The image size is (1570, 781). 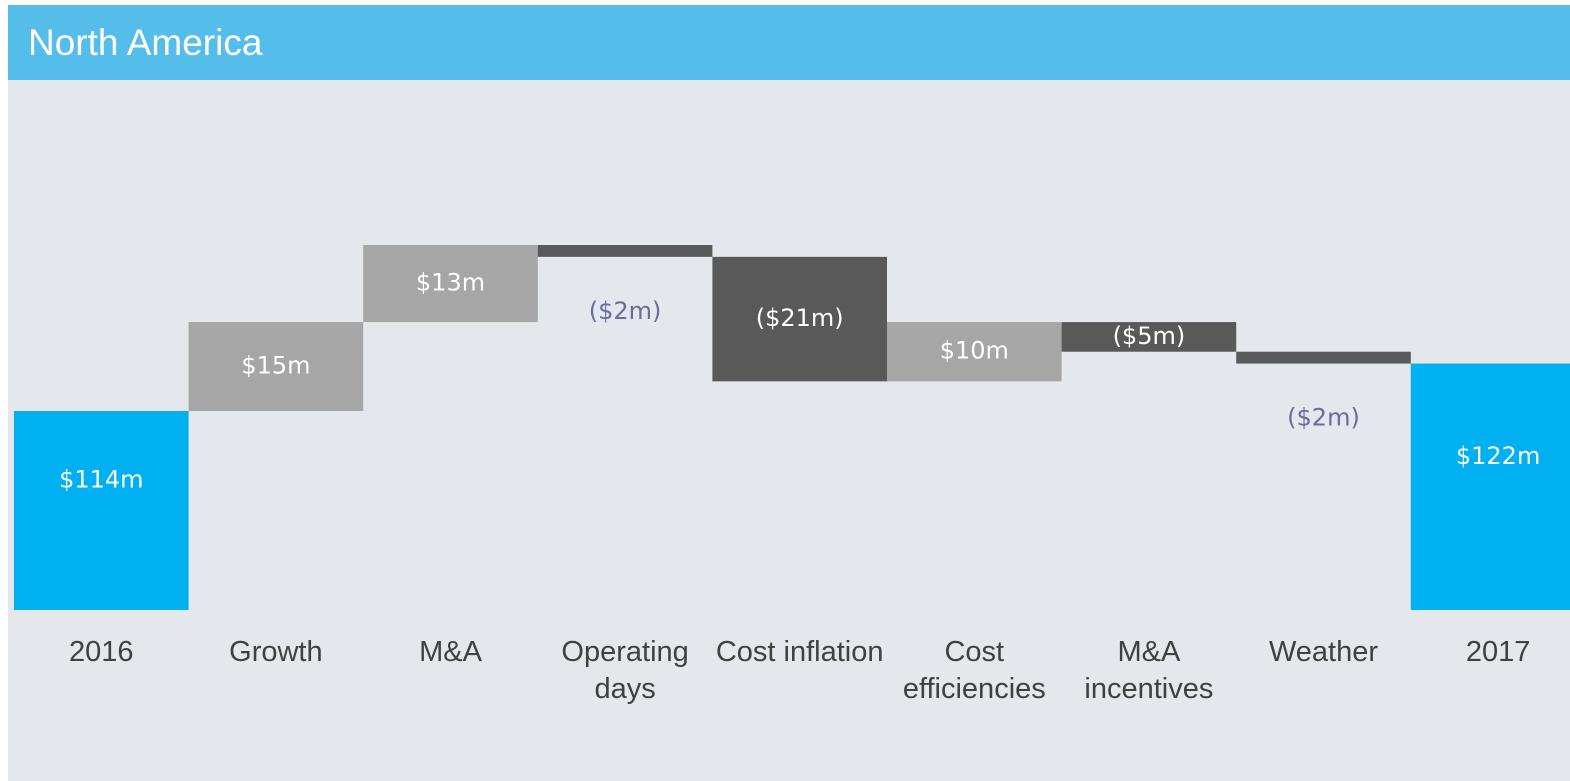 What do you see at coordinates (625, 670) in the screenshot?
I see `x-tick-label: Operating days` at bounding box center [625, 670].